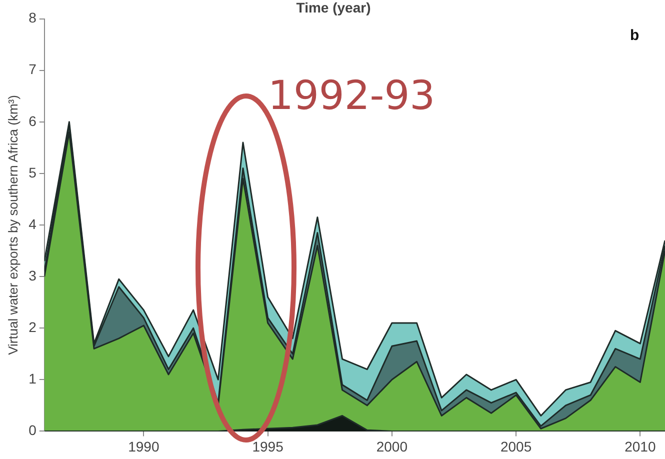 Image resolution: width=665 pixels, height=459 pixels. I want to click on x-tick-label: 1990, so click(144, 446).